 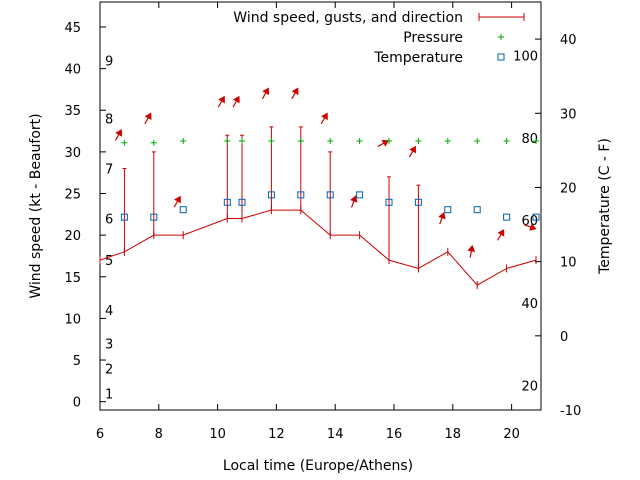 What do you see at coordinates (72, 236) in the screenshot?
I see `y-left-tick-label: 20` at bounding box center [72, 236].